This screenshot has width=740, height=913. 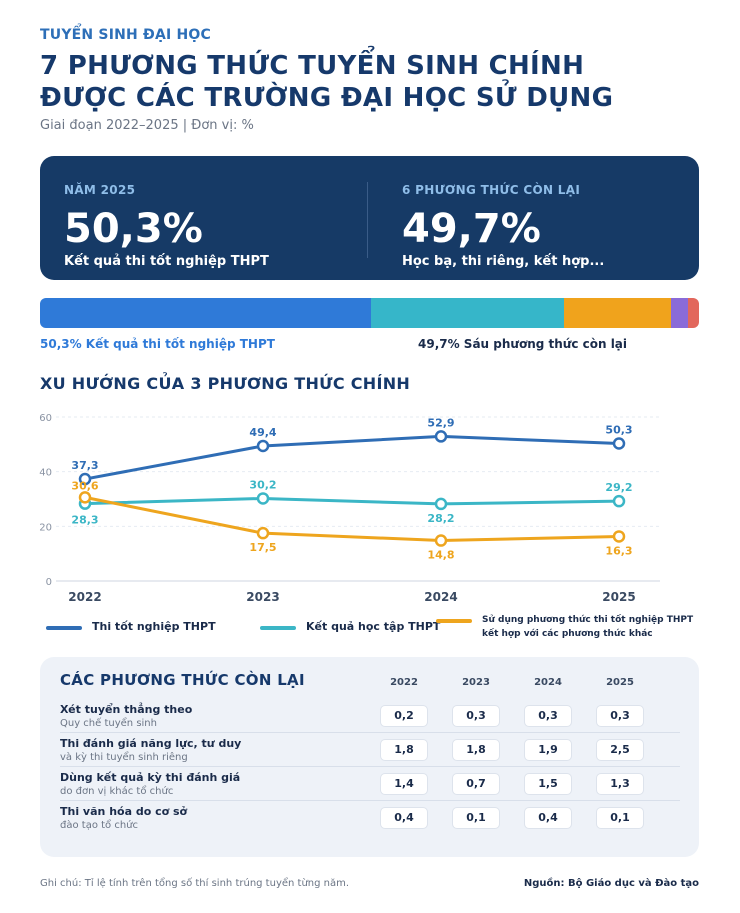 What do you see at coordinates (548, 750) in the screenshot?
I see `table-cell: 1,9` at bounding box center [548, 750].